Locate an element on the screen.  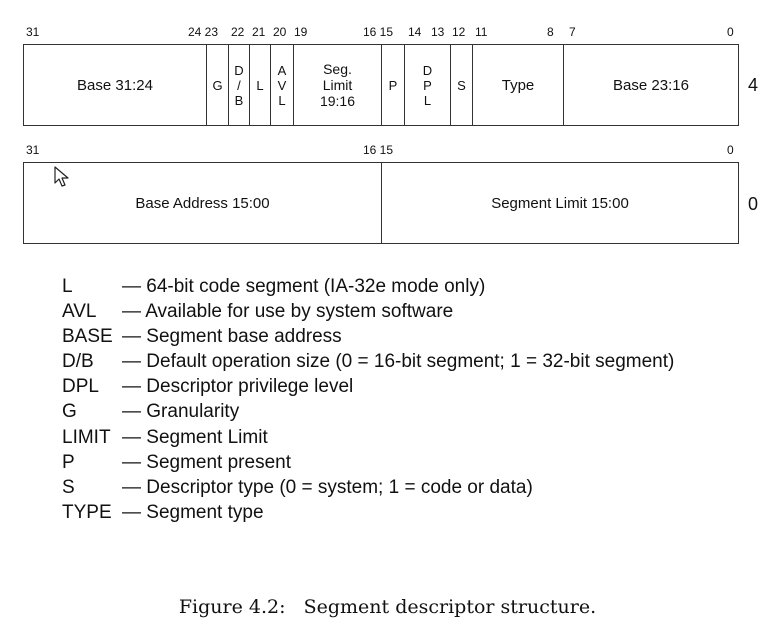
legend-abbr: L is located at coordinates (67, 286).